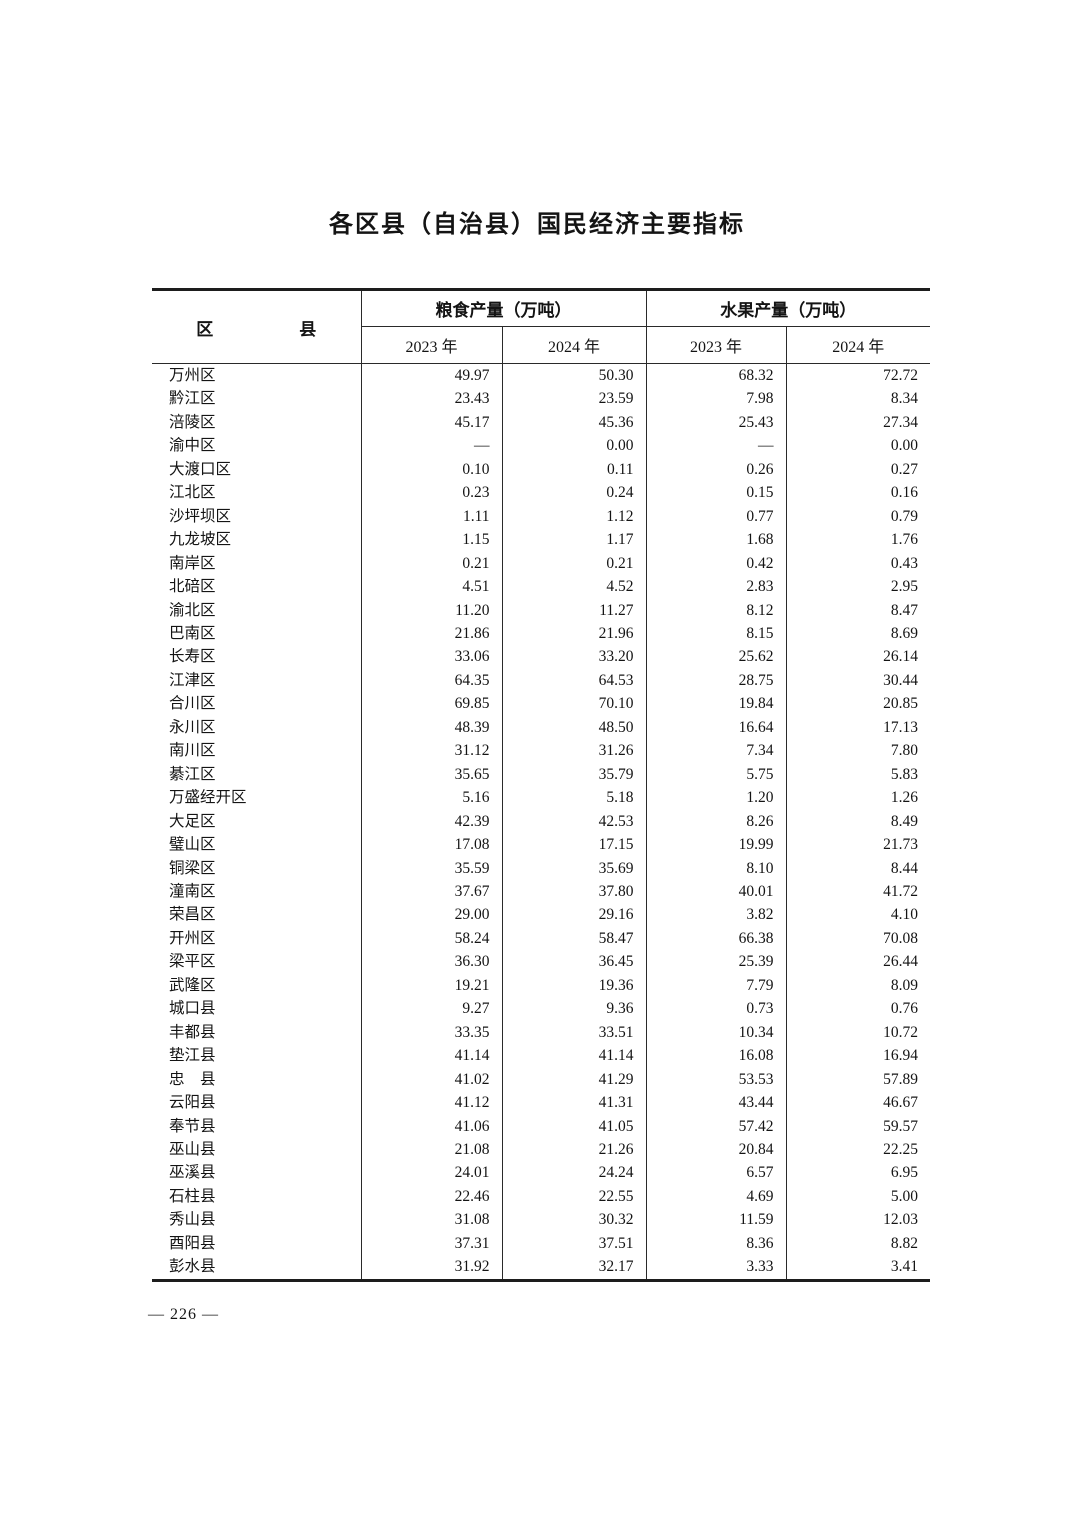 The image size is (1074, 1520). What do you see at coordinates (257, 1032) in the screenshot?
I see `district-name: 丰都县` at bounding box center [257, 1032].